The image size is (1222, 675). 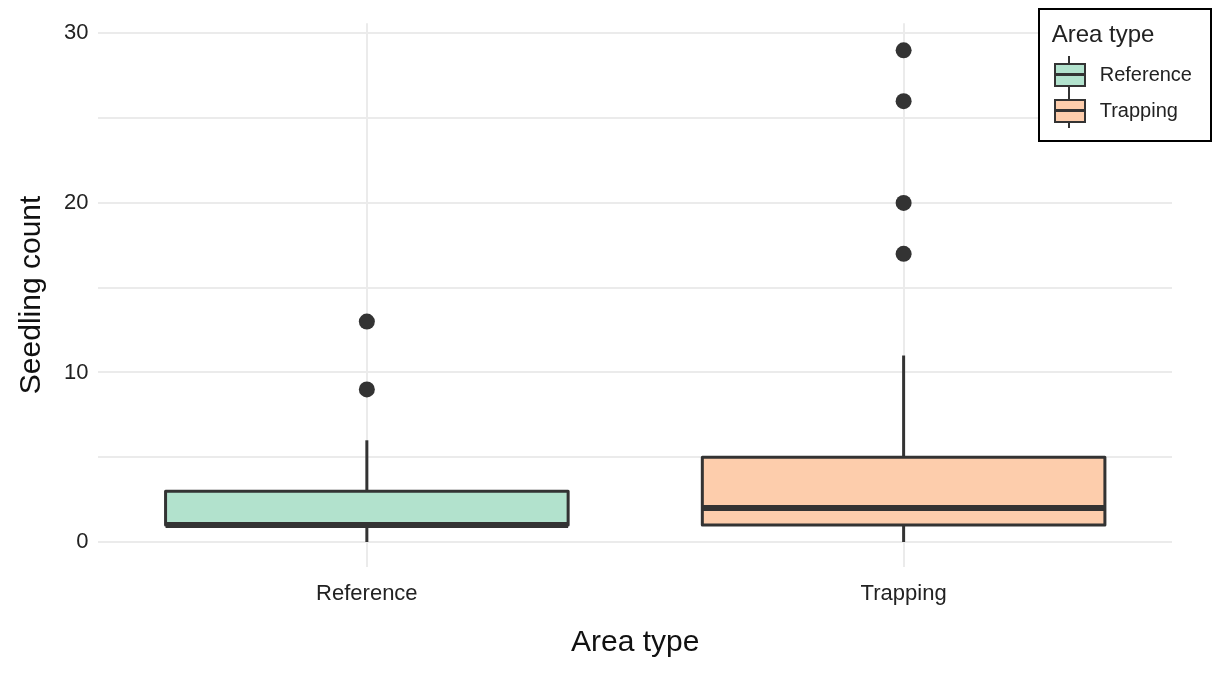 What do you see at coordinates (635, 641) in the screenshot?
I see `x-axis-title: Area type` at bounding box center [635, 641].